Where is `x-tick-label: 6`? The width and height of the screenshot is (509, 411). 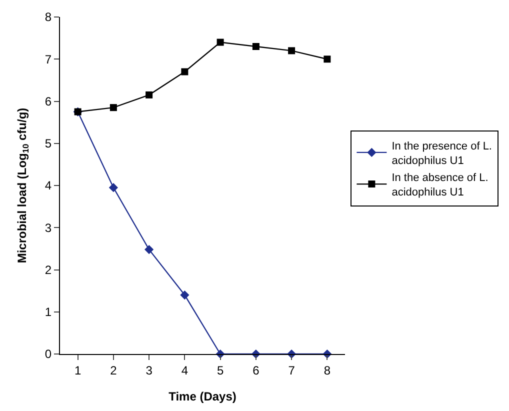 x-tick-label: 6 is located at coordinates (256, 370).